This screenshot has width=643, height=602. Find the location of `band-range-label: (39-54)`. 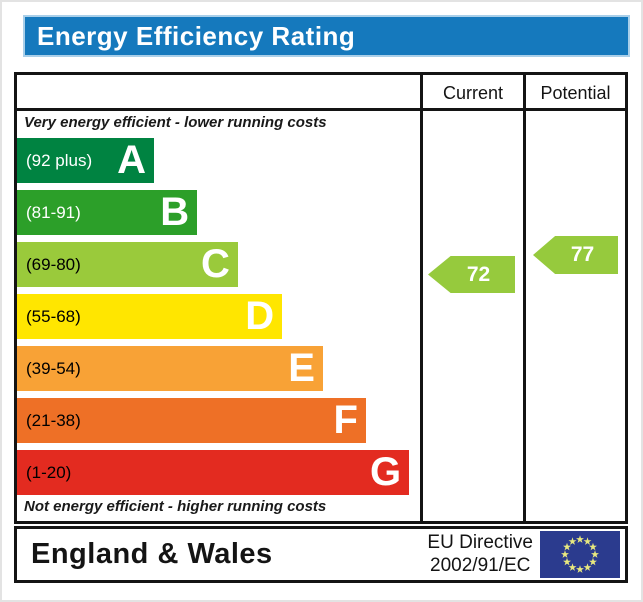

band-range-label: (39-54) is located at coordinates (53, 368).